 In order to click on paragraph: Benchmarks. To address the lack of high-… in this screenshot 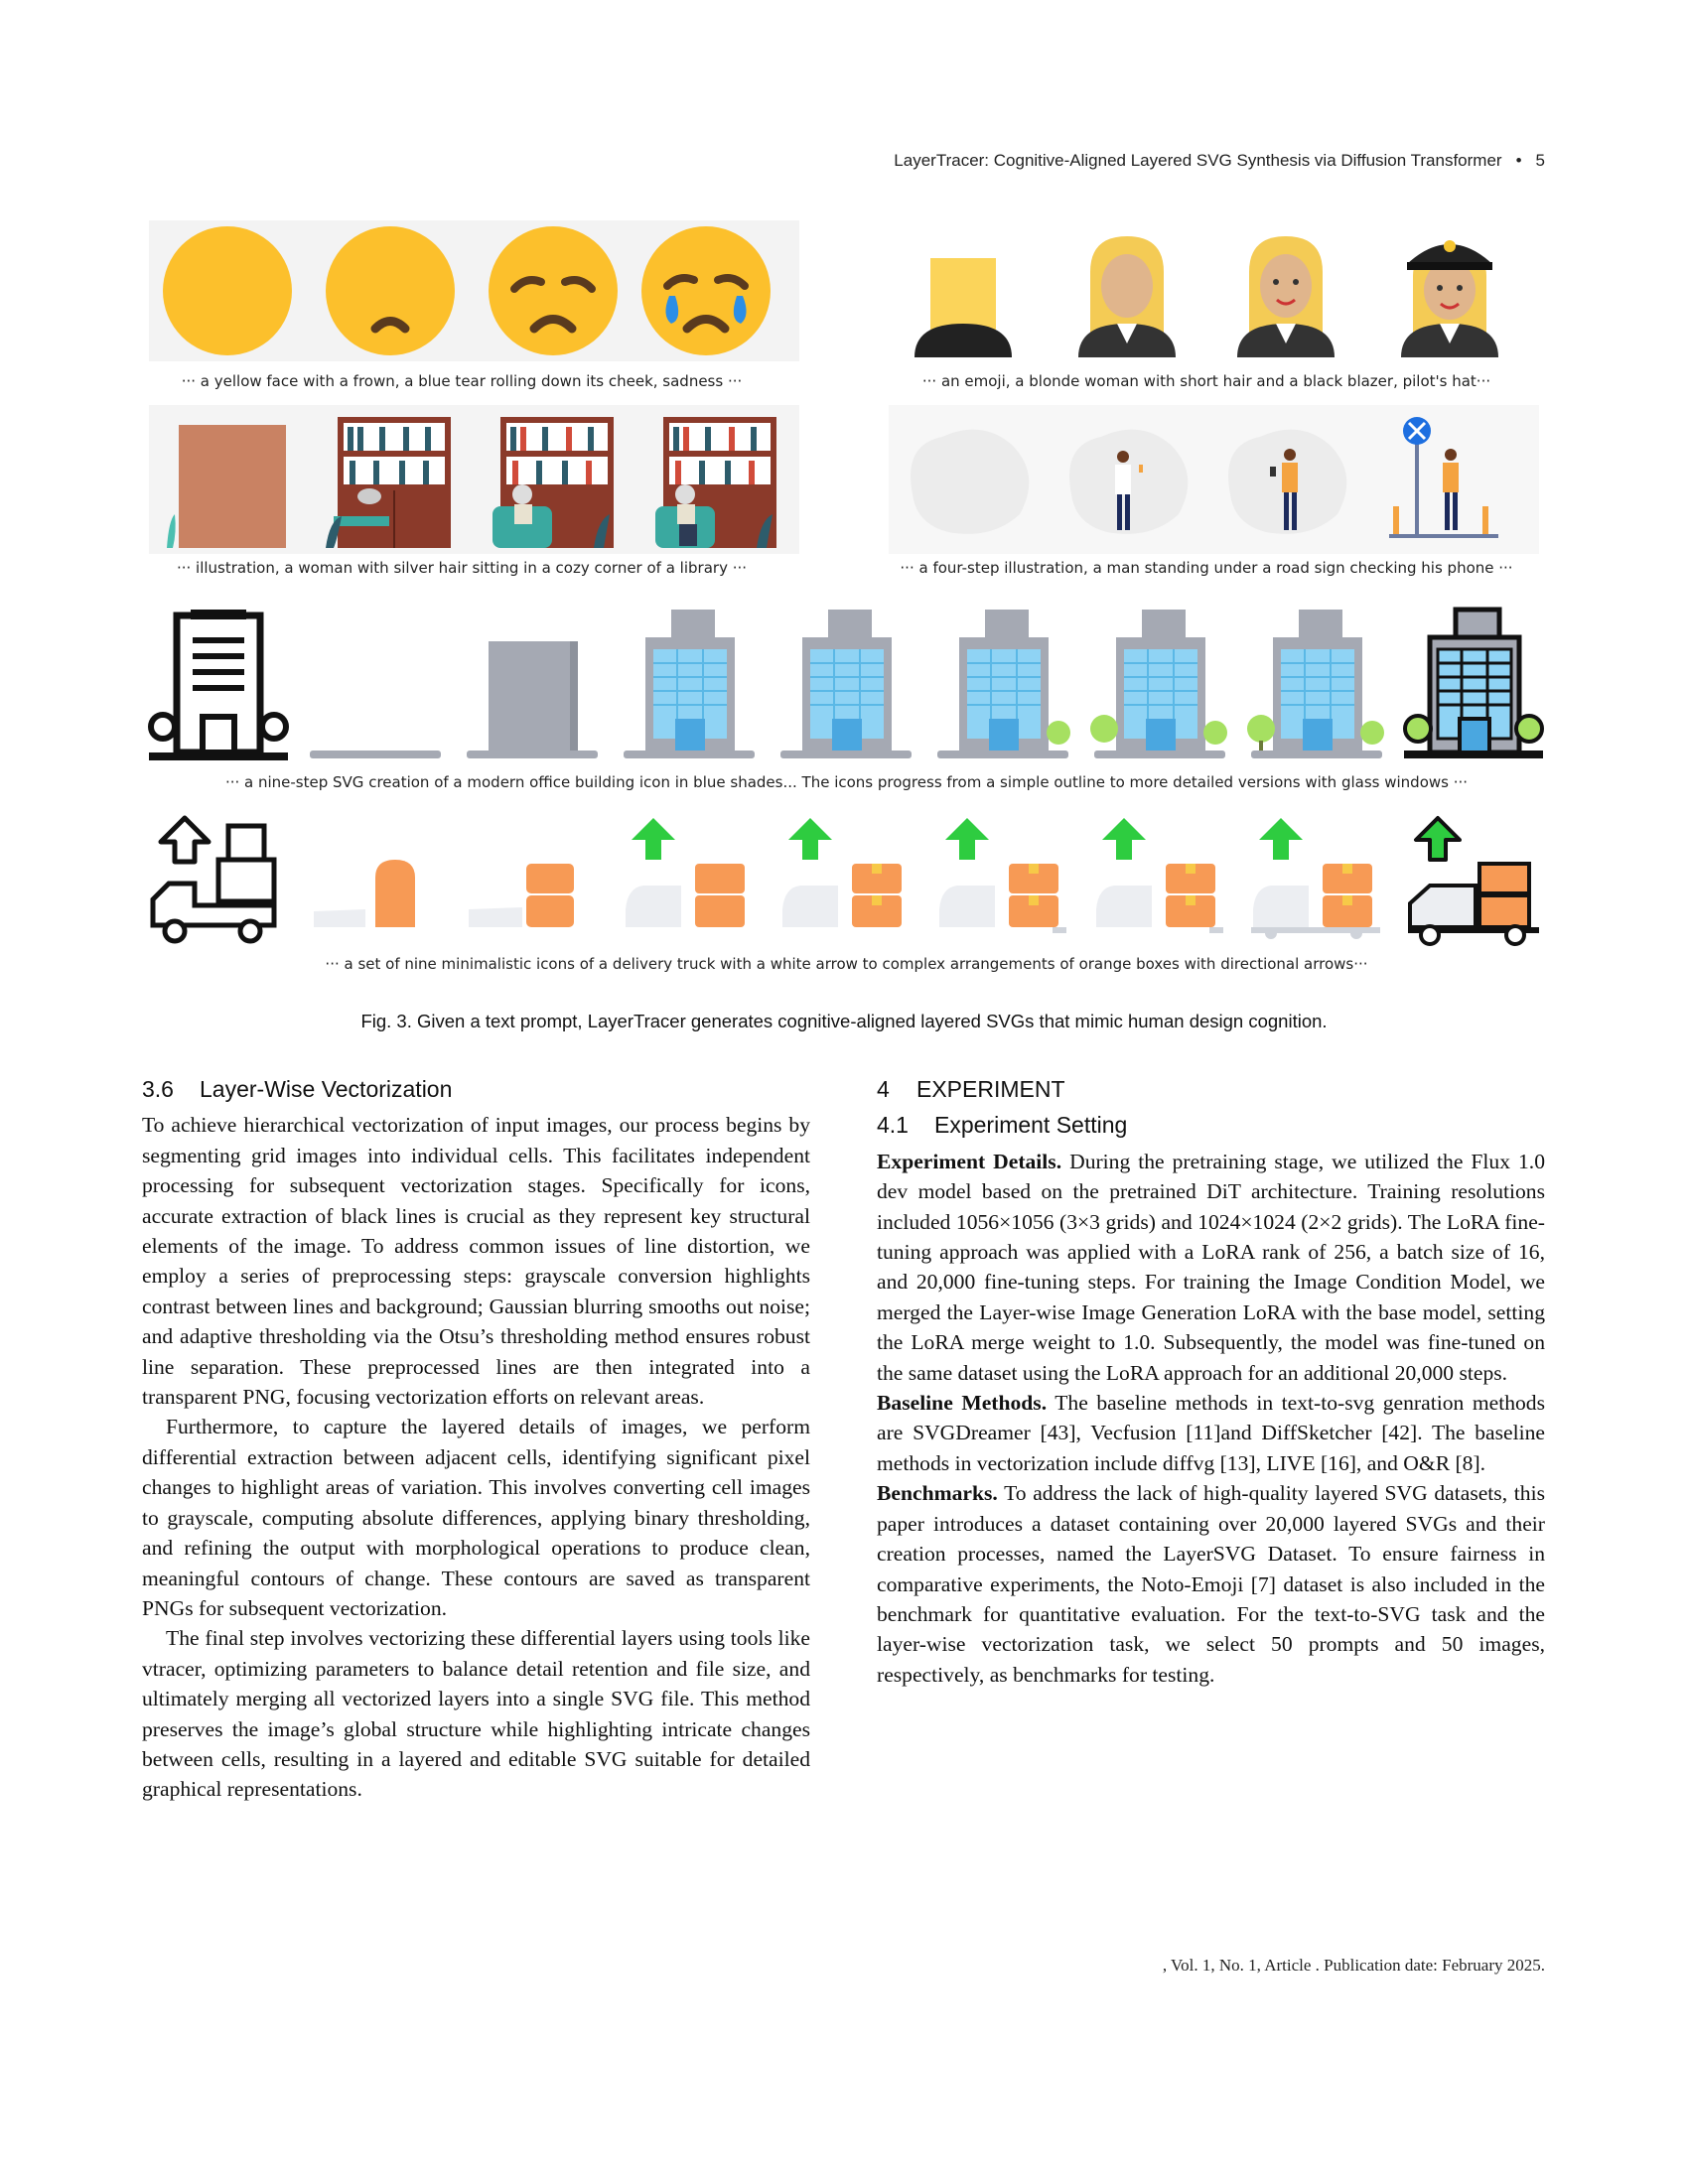, I will do `click(1211, 1584)`.